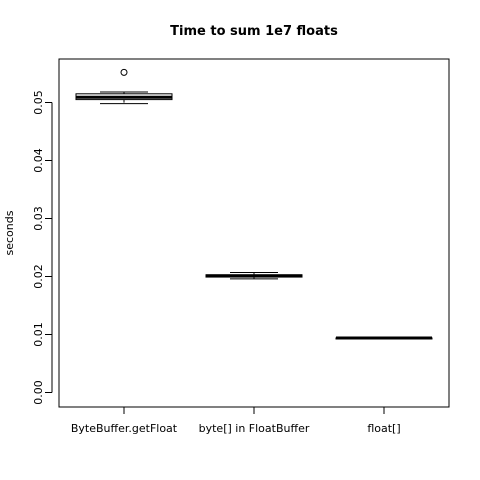 The height and width of the screenshot is (480, 480). I want to click on x-tick-label: float[], so click(383, 428).